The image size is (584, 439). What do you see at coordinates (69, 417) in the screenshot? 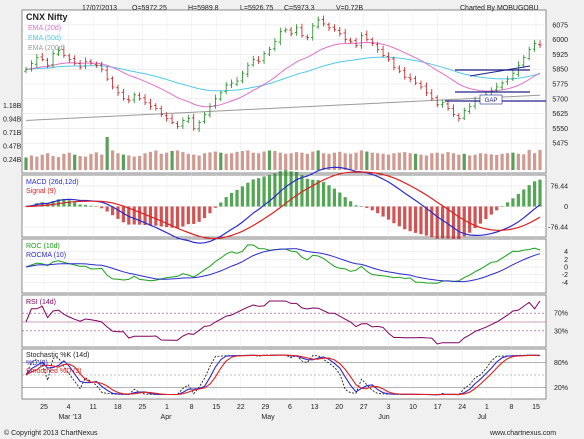
I see `month-label: Mar '13` at bounding box center [69, 417].